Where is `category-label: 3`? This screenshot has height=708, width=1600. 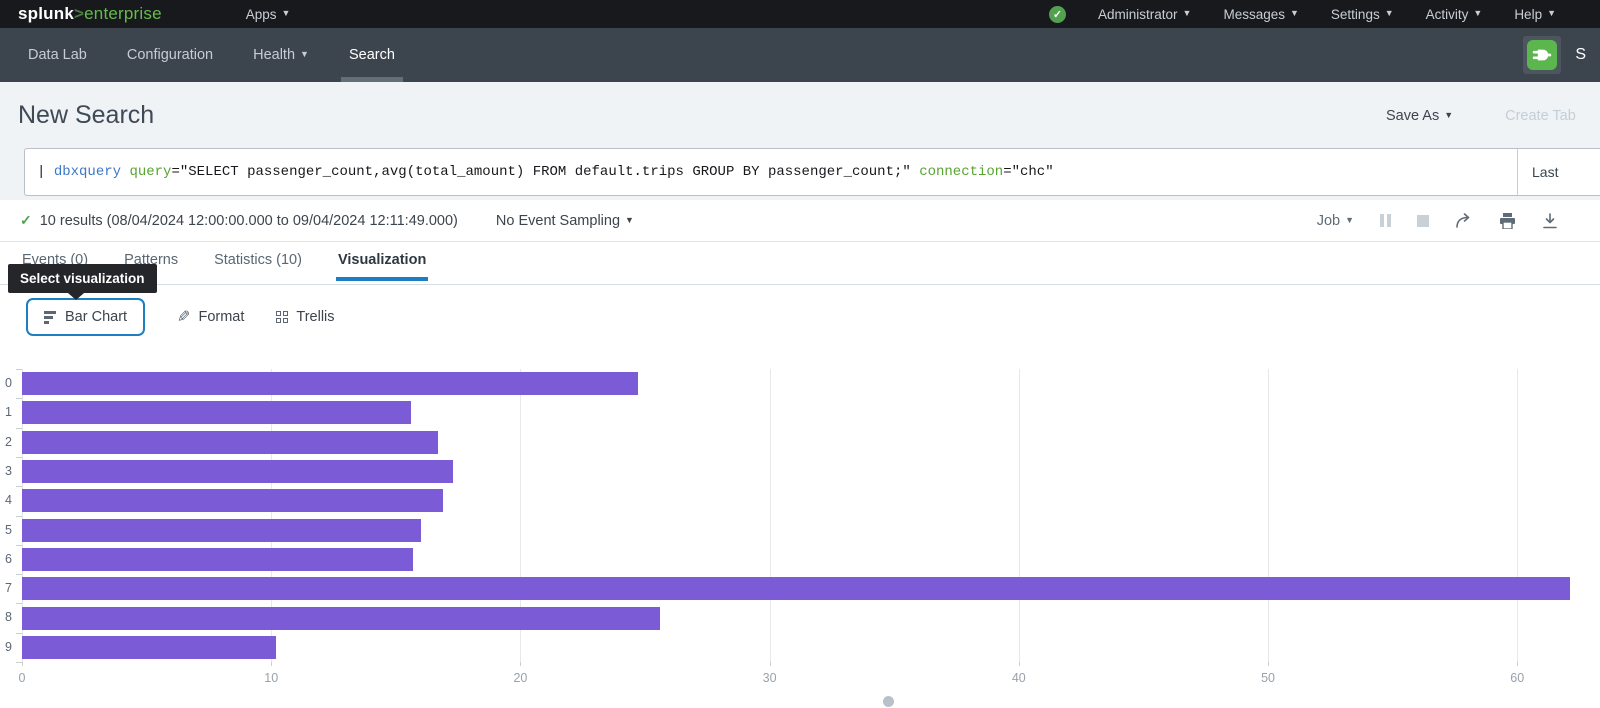
category-label: 3 is located at coordinates (8, 470).